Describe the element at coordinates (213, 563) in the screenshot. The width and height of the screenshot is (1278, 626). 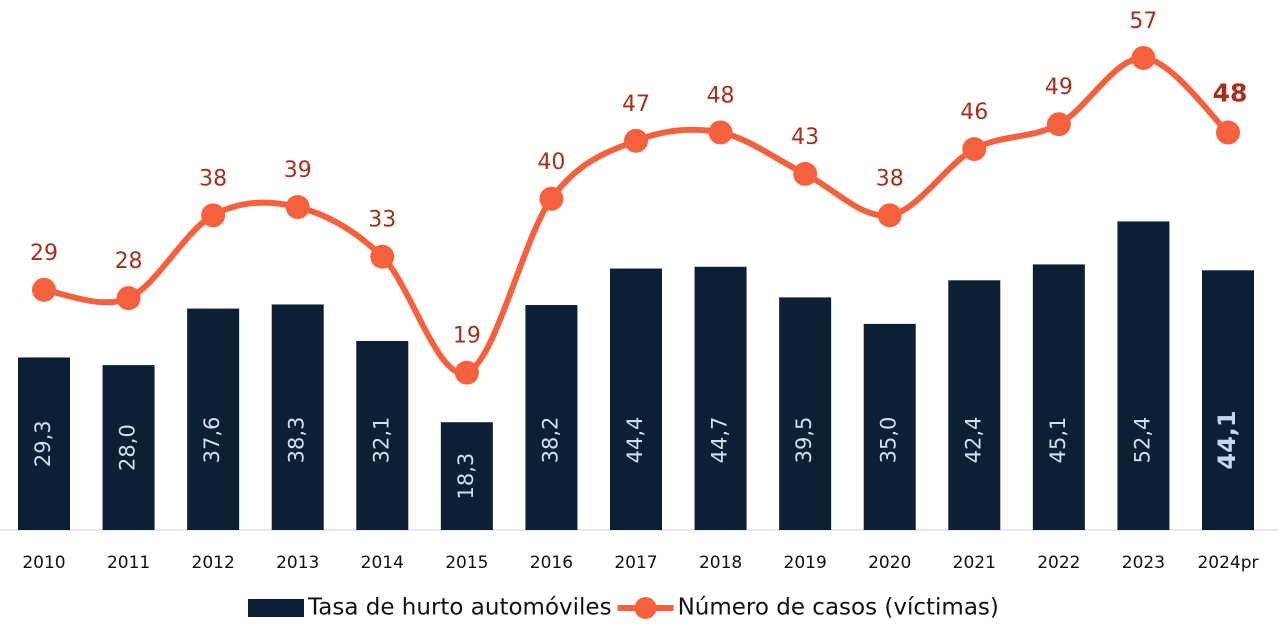
I see `x-tick-label: 2012` at that location.